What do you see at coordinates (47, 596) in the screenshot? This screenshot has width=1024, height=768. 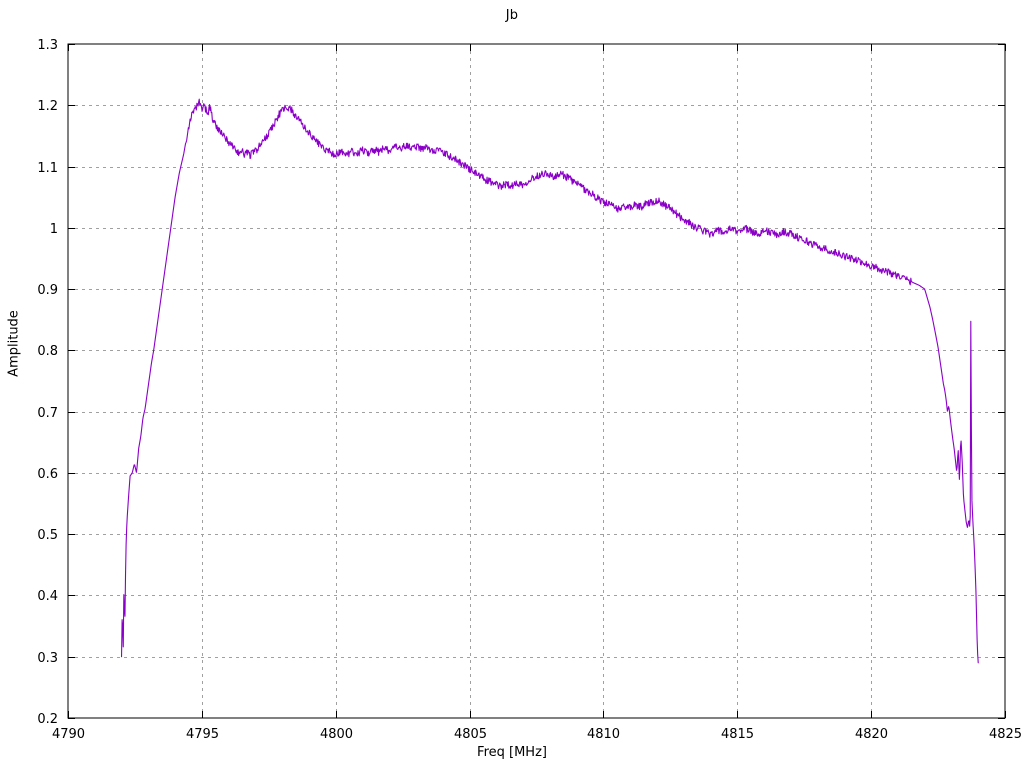 I see `y-tick-label: 0.4` at bounding box center [47, 596].